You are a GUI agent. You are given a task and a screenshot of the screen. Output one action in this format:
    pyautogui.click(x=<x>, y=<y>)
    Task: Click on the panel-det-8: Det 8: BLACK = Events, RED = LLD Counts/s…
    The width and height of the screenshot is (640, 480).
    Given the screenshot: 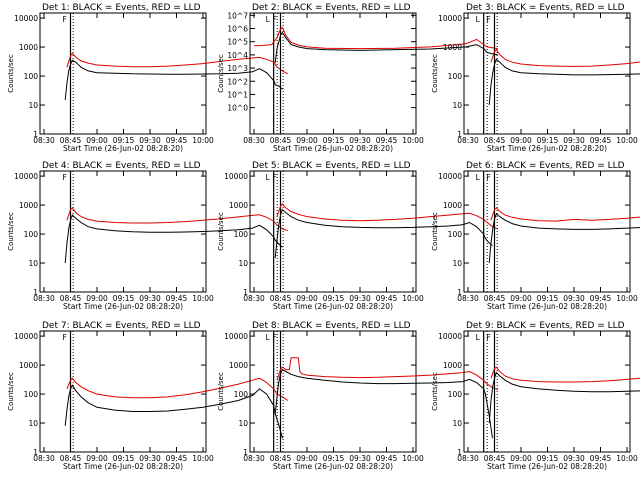 What is the action you would take?
    pyautogui.click(x=358, y=396)
    